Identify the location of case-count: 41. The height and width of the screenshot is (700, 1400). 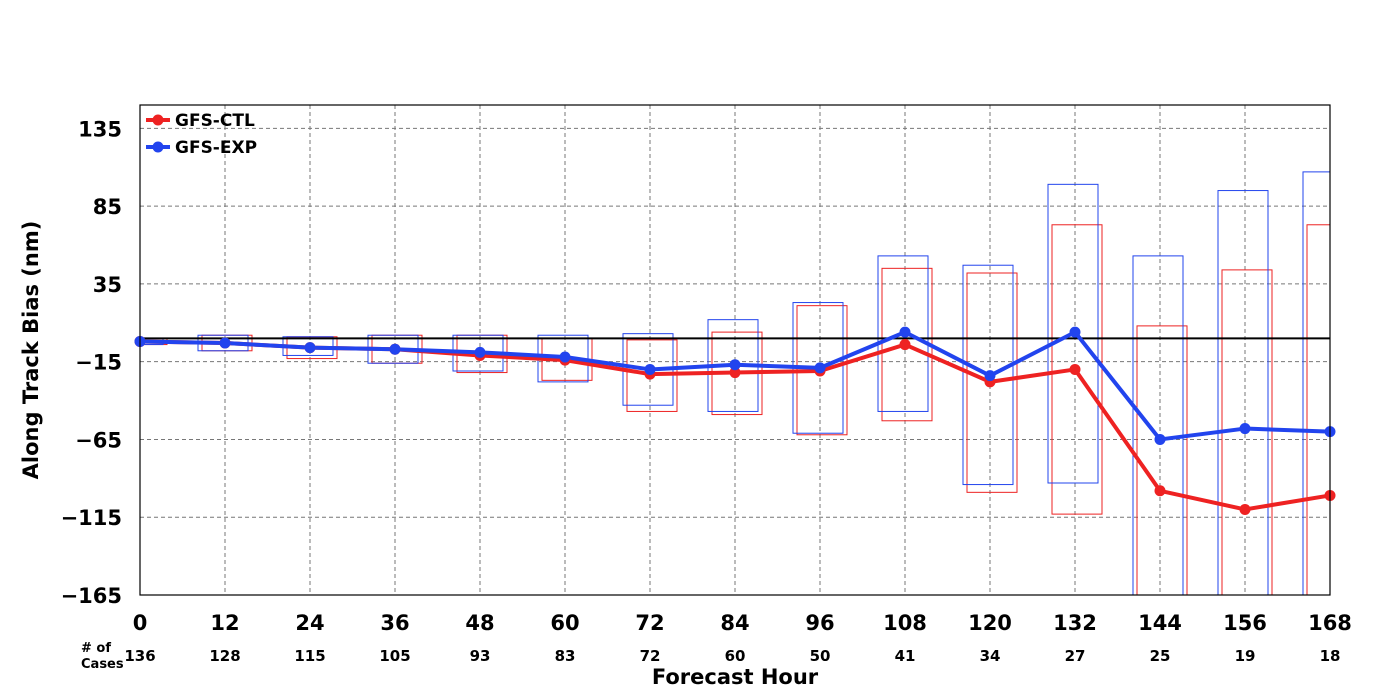
(905, 656).